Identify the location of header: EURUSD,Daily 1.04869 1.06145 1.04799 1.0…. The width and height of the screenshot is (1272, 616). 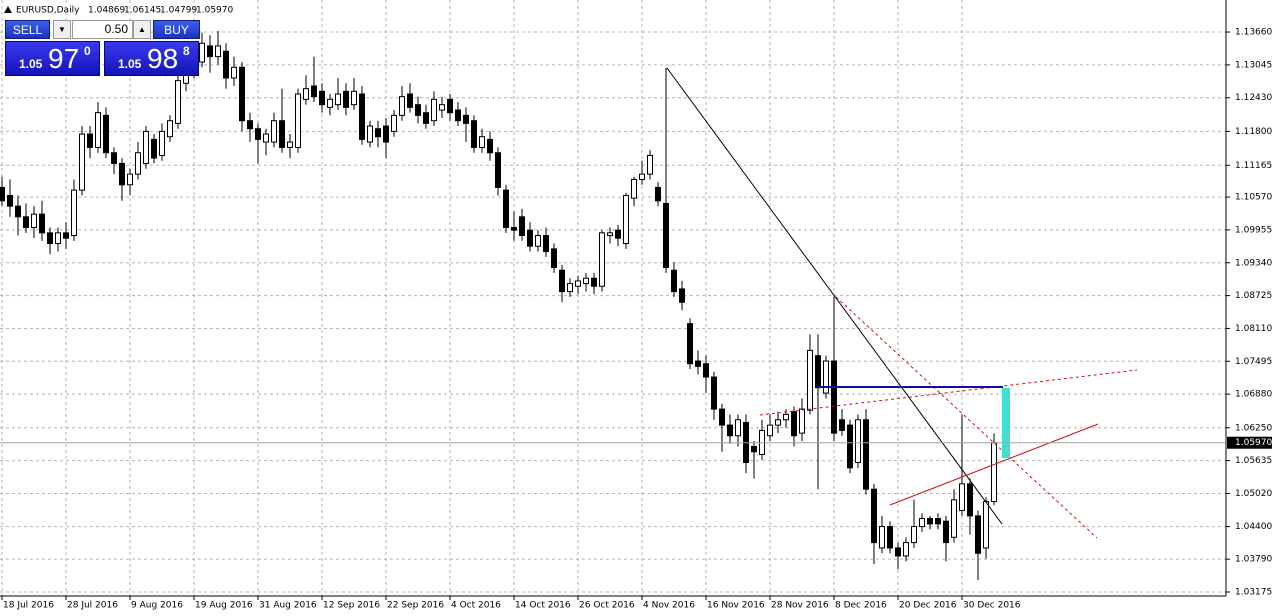
(118, 11).